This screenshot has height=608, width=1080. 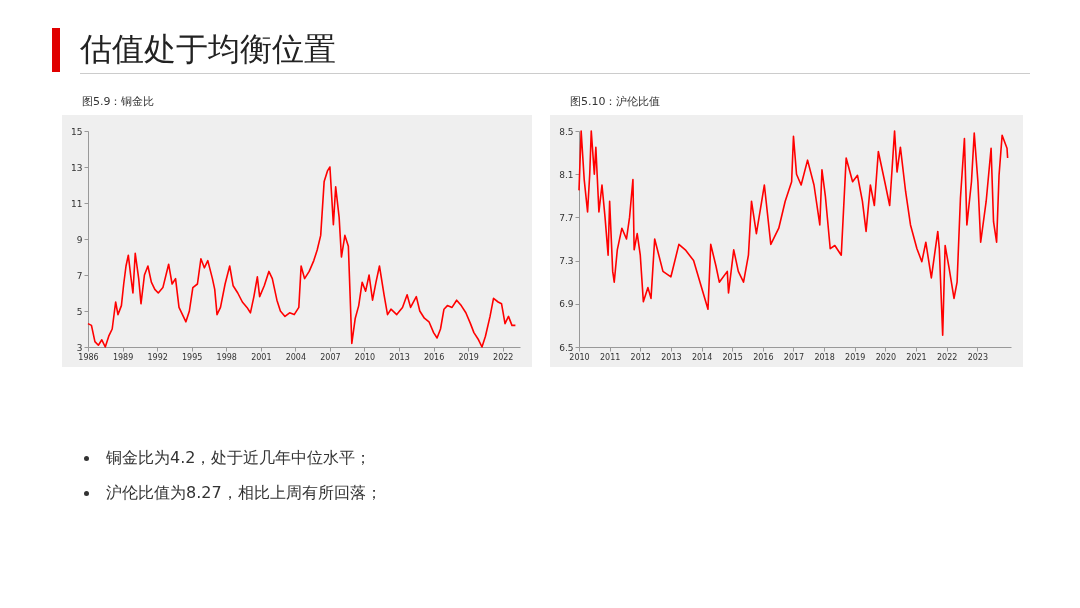 I want to click on x-tick-label: 2014, so click(x=702, y=357).